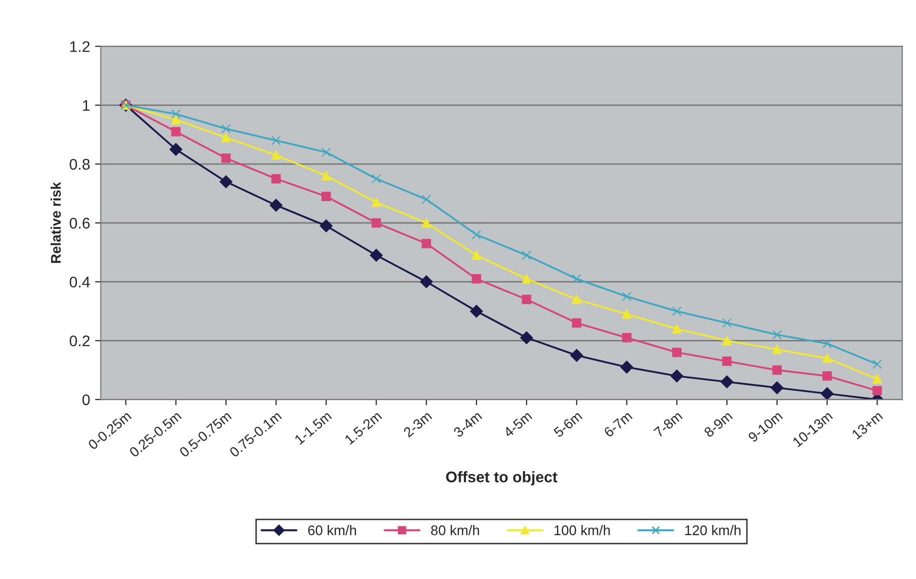 The image size is (916, 579). What do you see at coordinates (582, 530) in the screenshot?
I see `legend-label: 100 km/h` at bounding box center [582, 530].